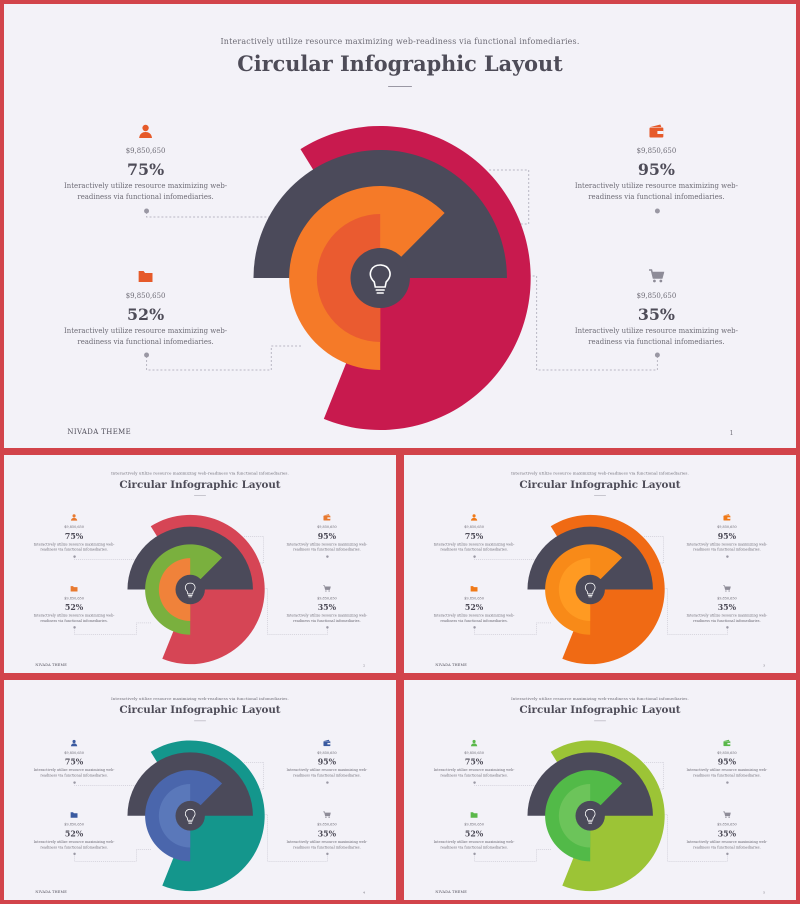 Image resolution: width=800 pixels, height=904 pixels. I want to click on slide-title: Circular Infographic Layout, so click(600, 484).